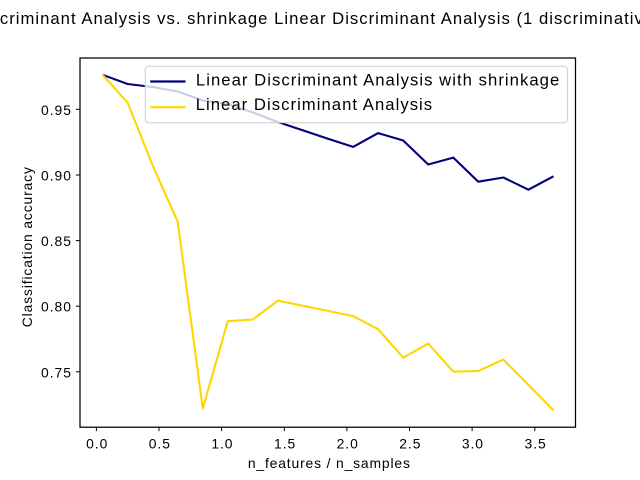 Image resolution: width=640 pixels, height=480 pixels. Describe the element at coordinates (473, 444) in the screenshot. I see `svg-text: 3.0` at that location.